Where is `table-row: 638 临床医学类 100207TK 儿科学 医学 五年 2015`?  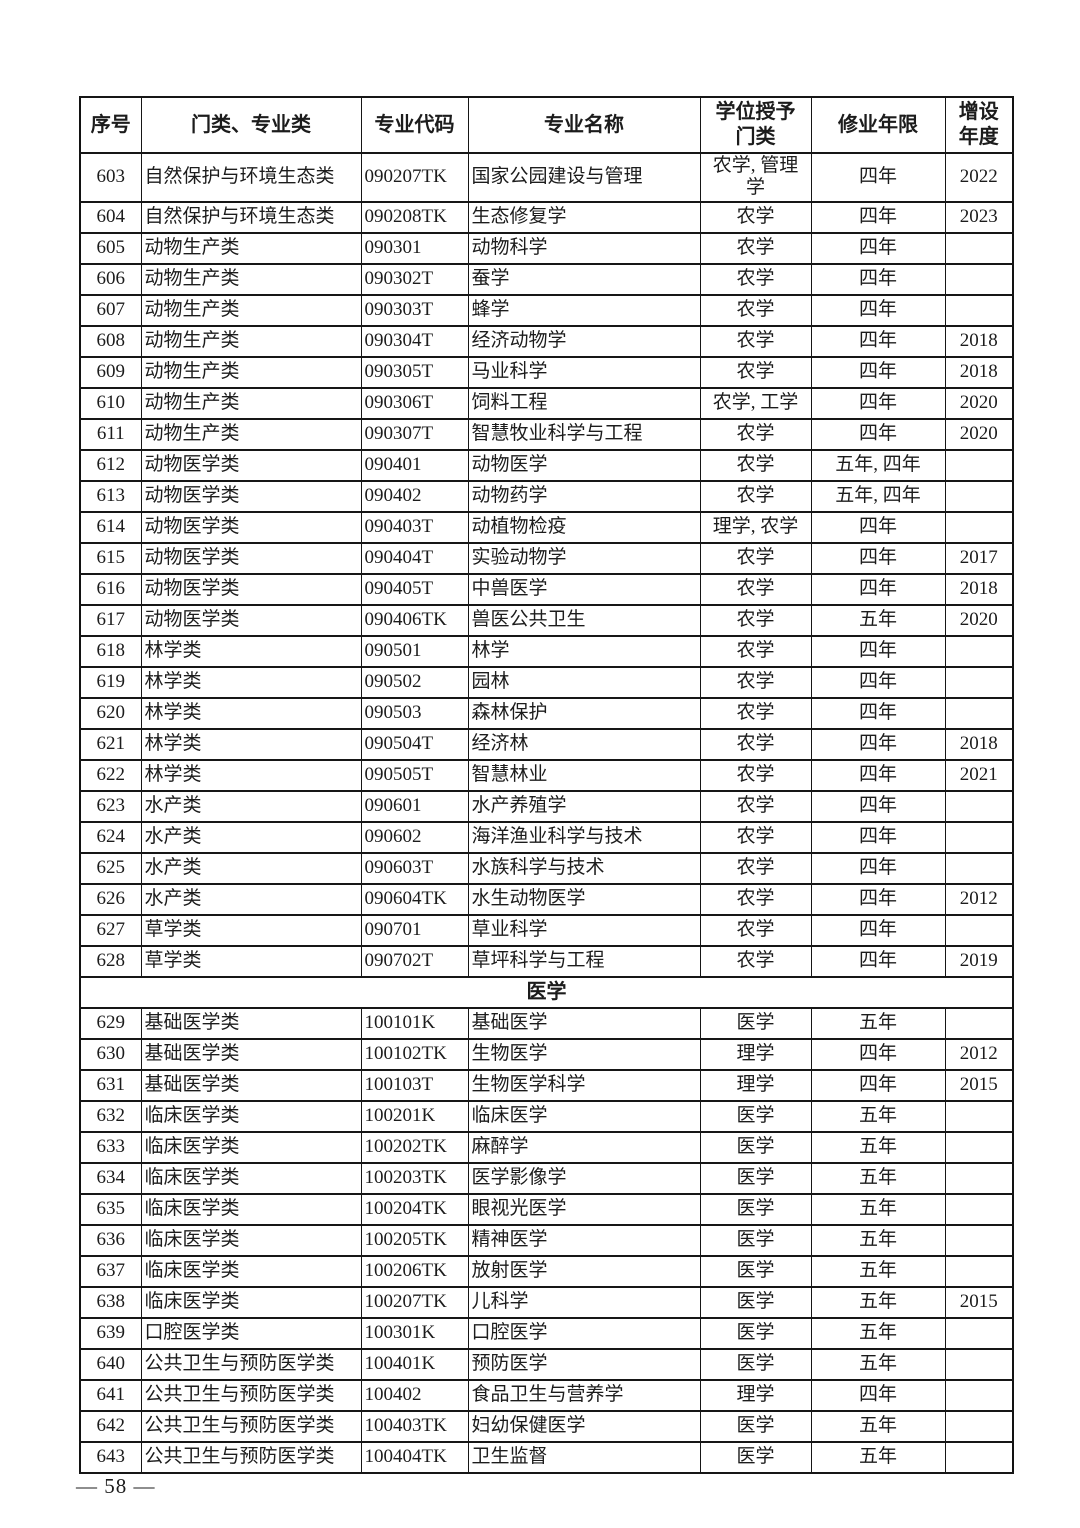 table-row: 638 临床医学类 100207TK 儿科学 医学 五年 2015 is located at coordinates (546, 1302).